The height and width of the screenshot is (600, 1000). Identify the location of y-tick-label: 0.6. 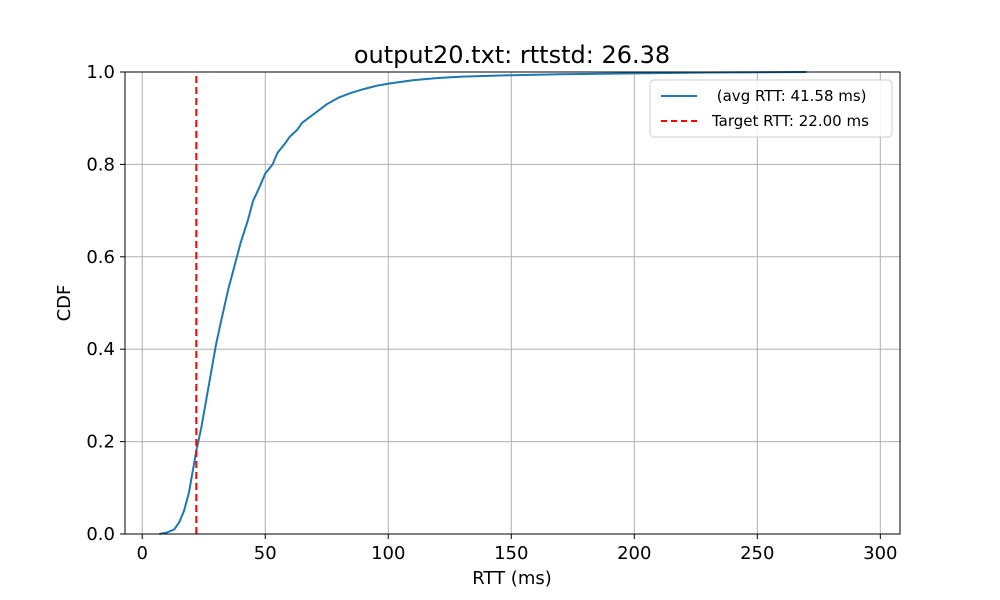
(100, 257).